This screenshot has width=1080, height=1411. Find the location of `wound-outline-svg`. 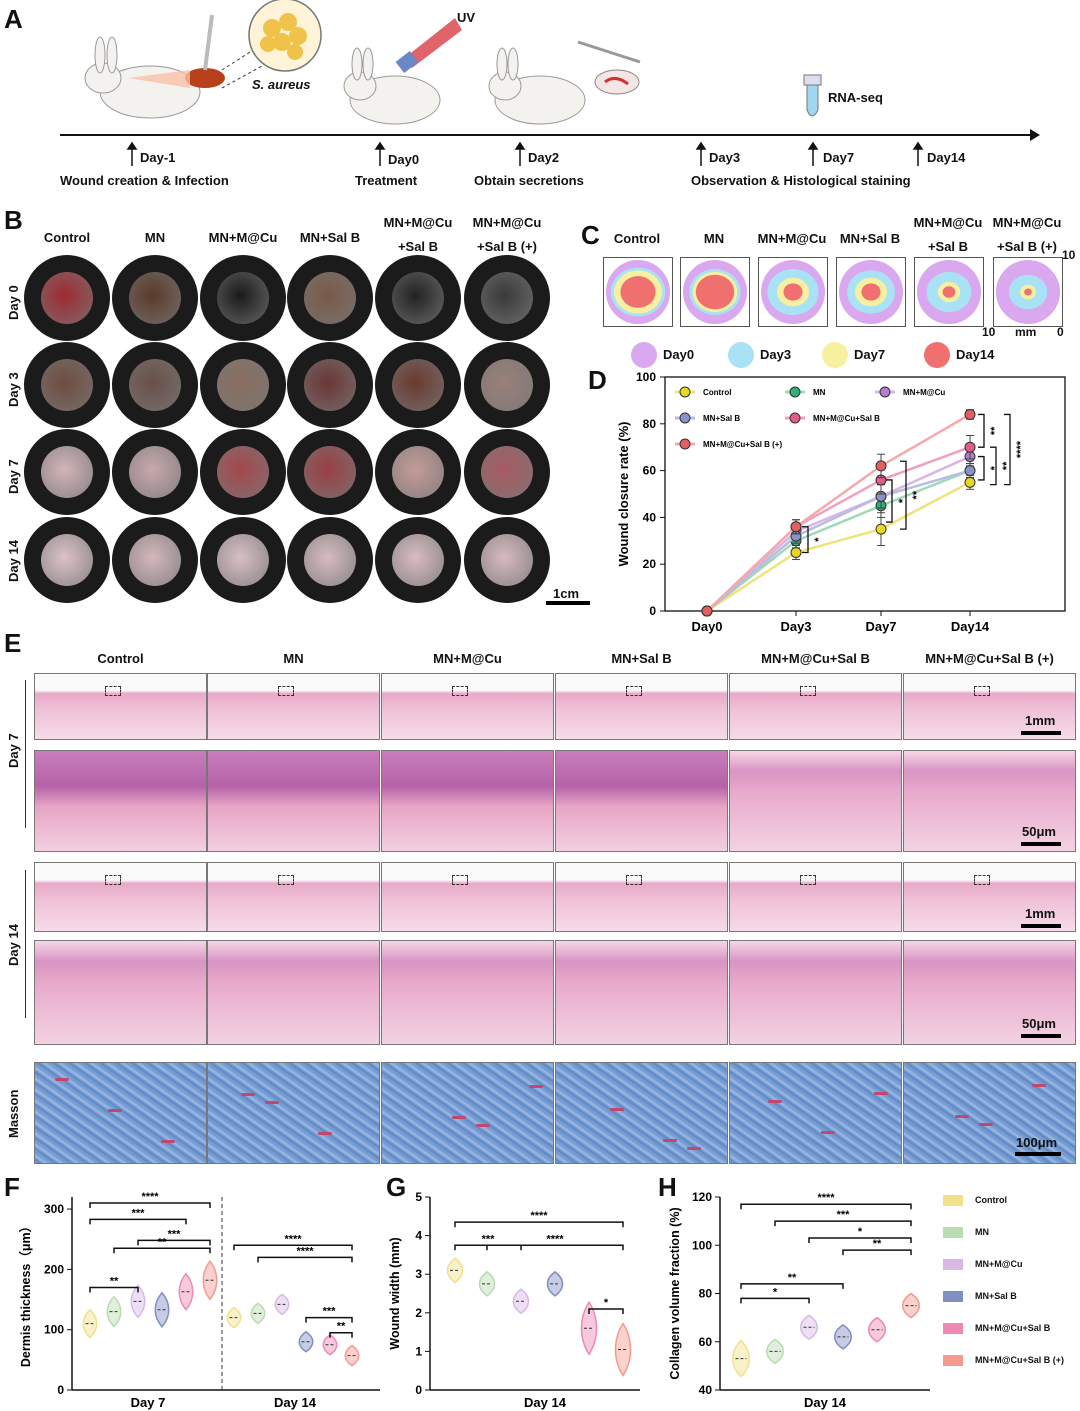

wound-outline-svg is located at coordinates (793, 292).